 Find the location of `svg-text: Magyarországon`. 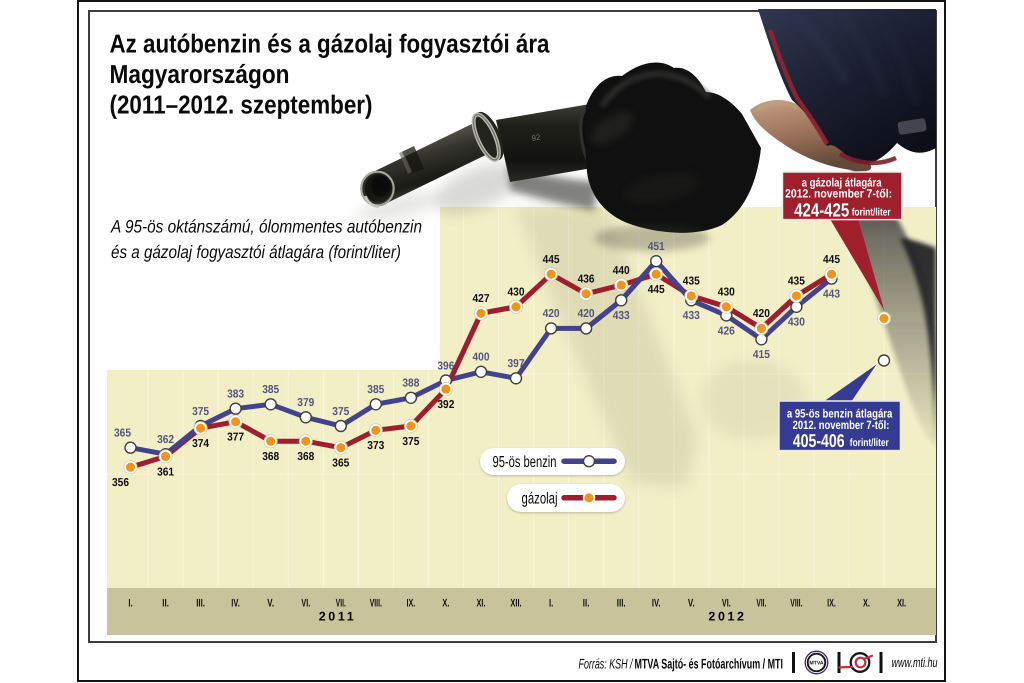

svg-text: Magyarországon is located at coordinates (200, 74).